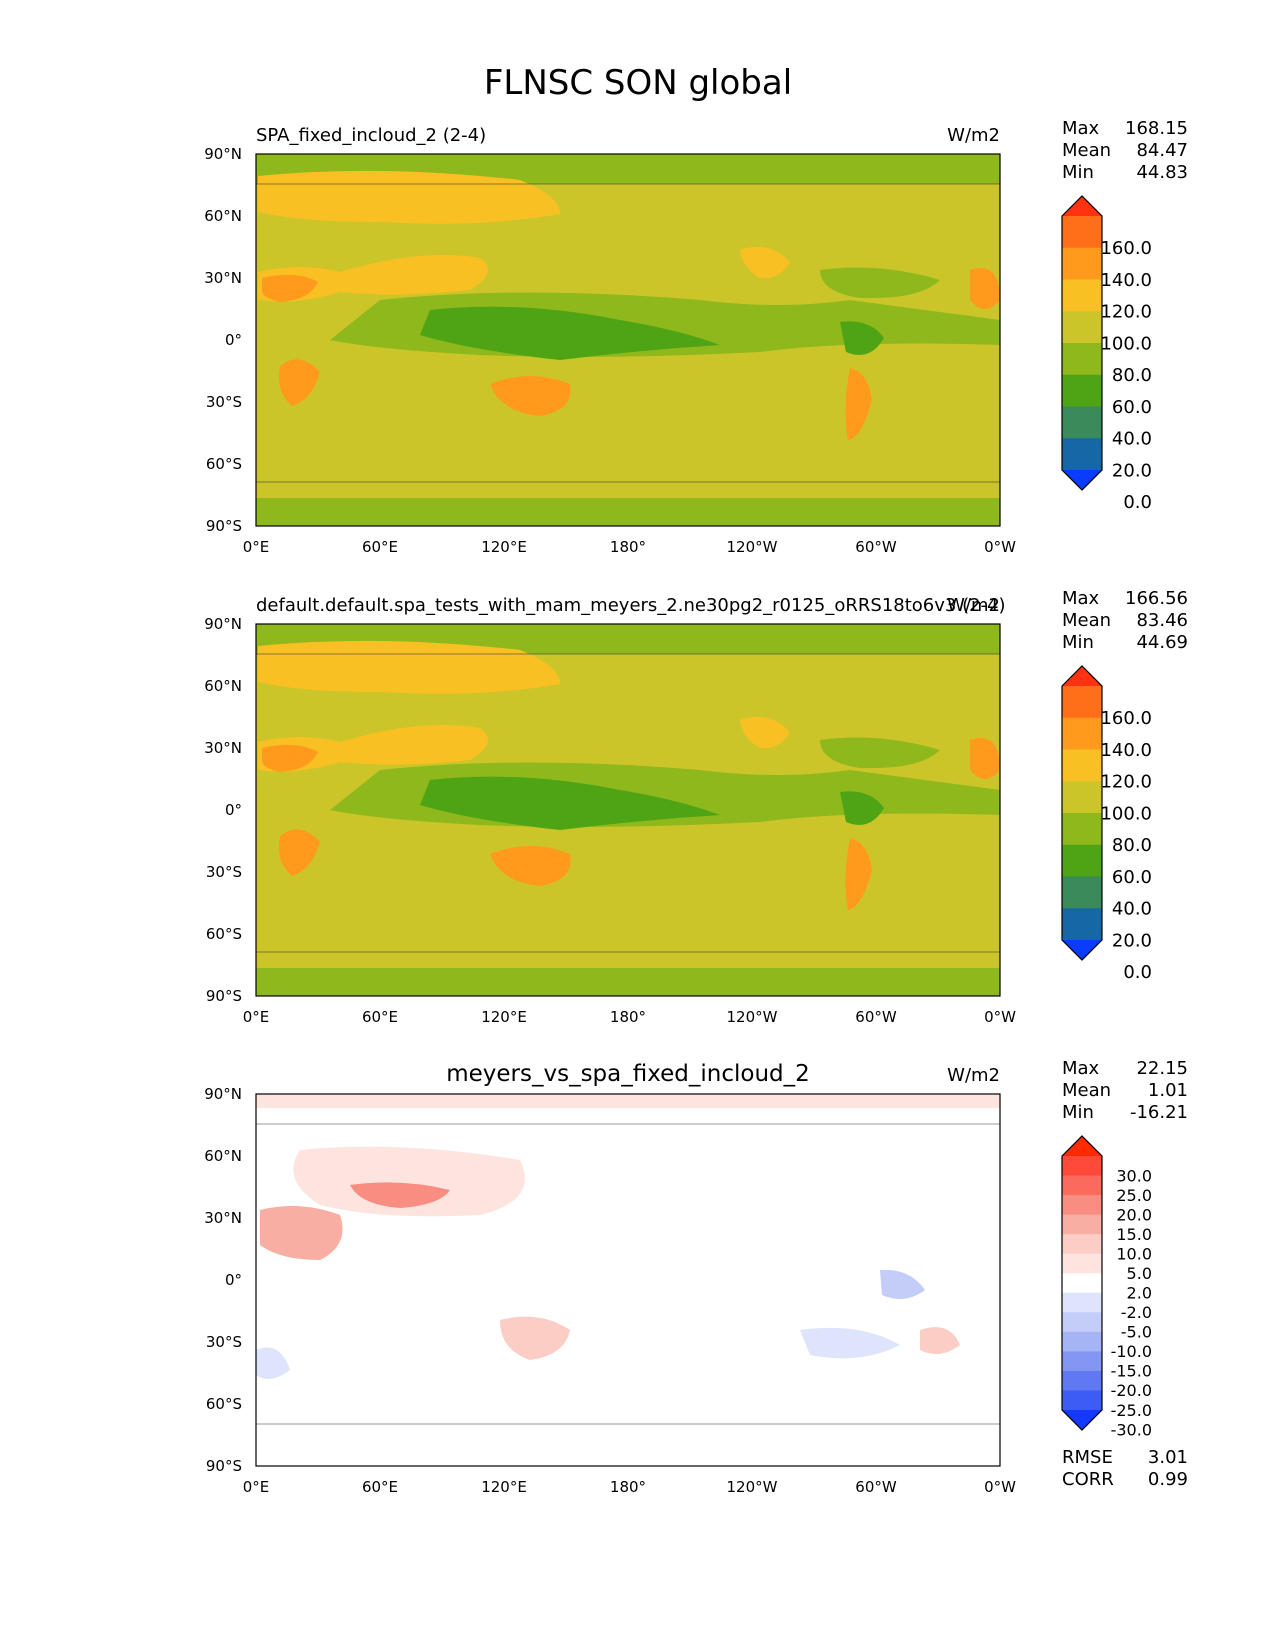 Image resolution: width=1275 pixels, height=1650 pixels. Describe the element at coordinates (233, 1280) in the screenshot. I see `lat-tick-0: 0°` at that location.